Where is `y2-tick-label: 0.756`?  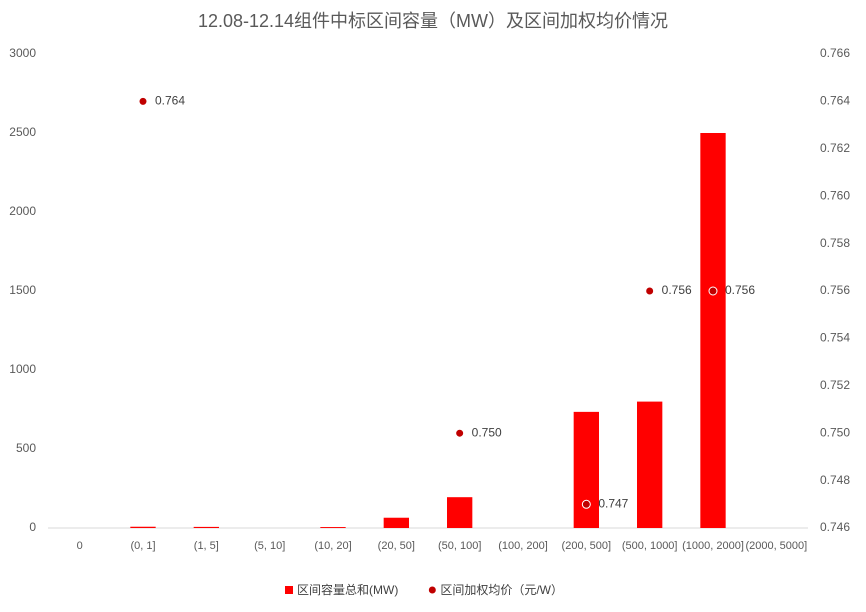 y2-tick-label: 0.756 is located at coordinates (835, 290).